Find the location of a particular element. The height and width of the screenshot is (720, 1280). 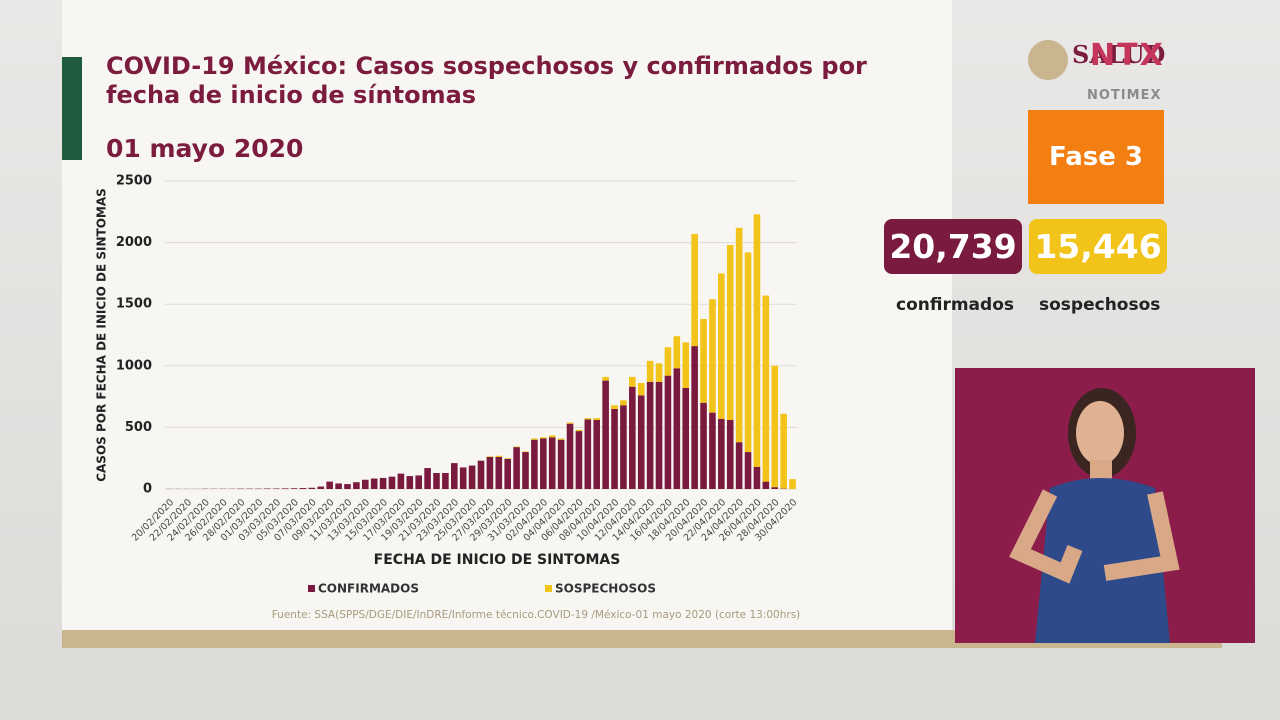

legend-label: CONFIRMADOS is located at coordinates (368, 589).